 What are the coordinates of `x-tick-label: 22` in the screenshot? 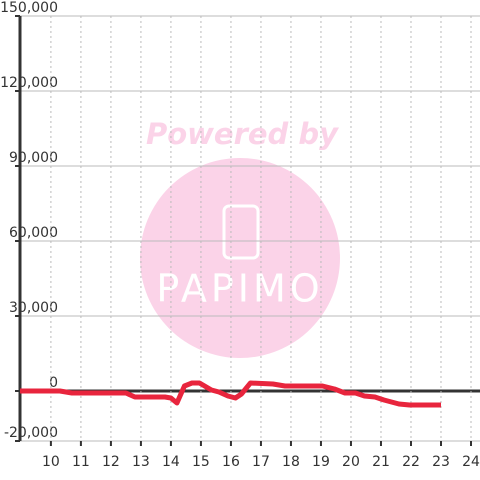 It's located at (411, 462).